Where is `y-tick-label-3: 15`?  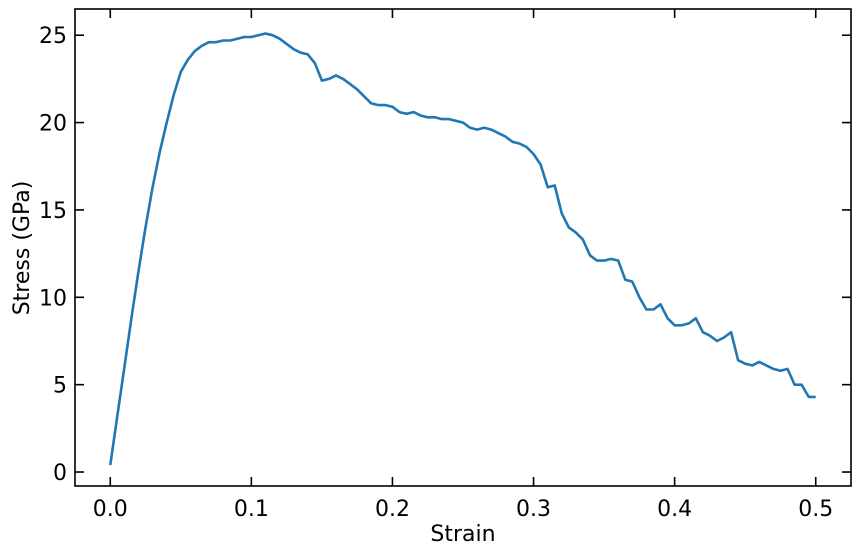 y-tick-label-3: 15 is located at coordinates (53, 211).